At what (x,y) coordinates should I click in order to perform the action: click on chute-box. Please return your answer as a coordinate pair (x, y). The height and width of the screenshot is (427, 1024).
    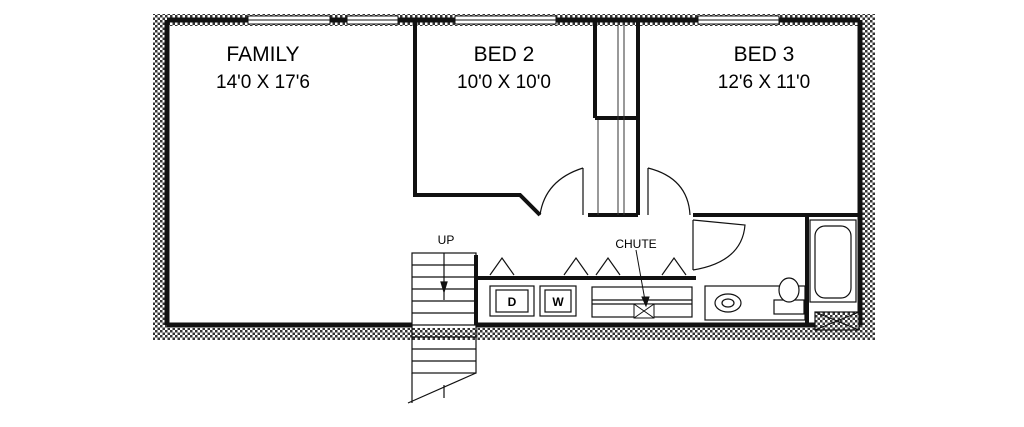
    Looking at the image, I should click on (644, 284).